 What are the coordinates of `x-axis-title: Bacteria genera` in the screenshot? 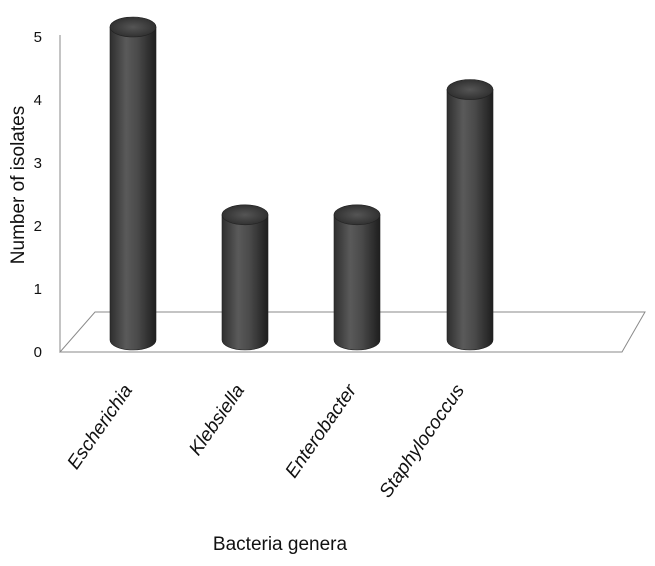 It's located at (280, 544).